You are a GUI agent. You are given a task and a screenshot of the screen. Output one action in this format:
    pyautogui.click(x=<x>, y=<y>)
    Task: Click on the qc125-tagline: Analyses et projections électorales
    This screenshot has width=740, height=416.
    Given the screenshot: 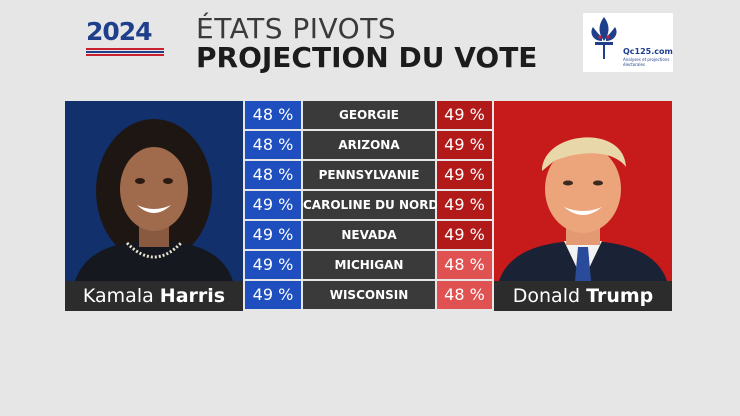 What is the action you would take?
    pyautogui.click(x=646, y=62)
    